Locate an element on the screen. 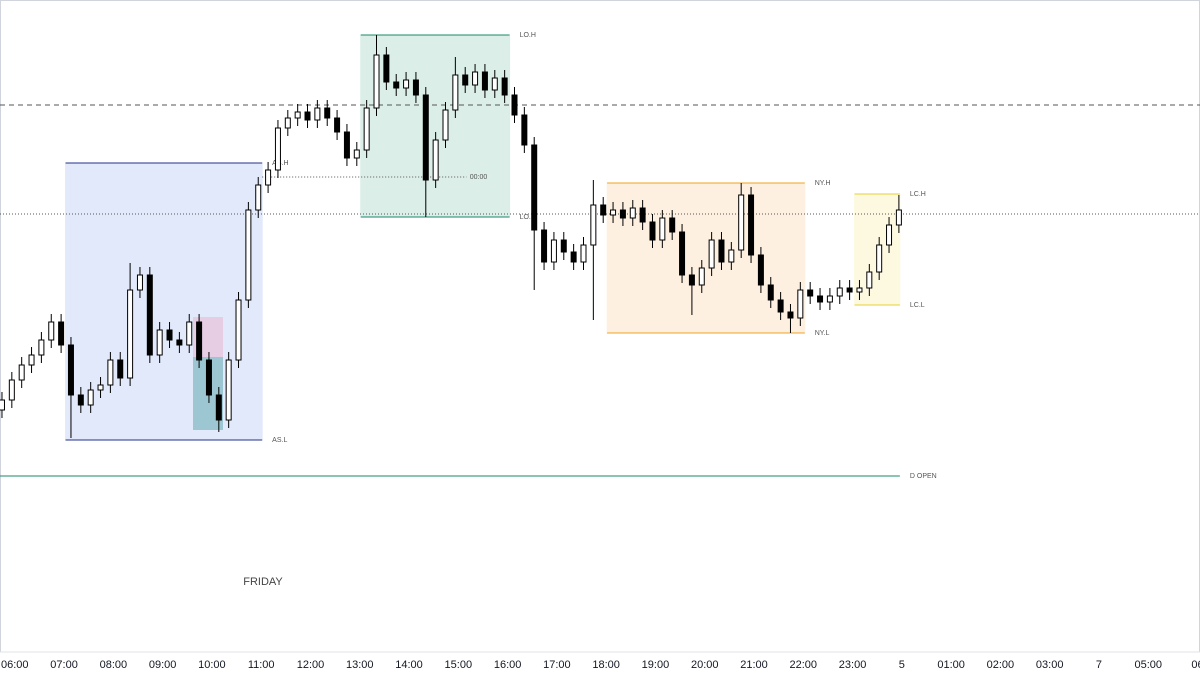 This screenshot has width=1200, height=678. x-tick-label: 02:00 is located at coordinates (1001, 665).